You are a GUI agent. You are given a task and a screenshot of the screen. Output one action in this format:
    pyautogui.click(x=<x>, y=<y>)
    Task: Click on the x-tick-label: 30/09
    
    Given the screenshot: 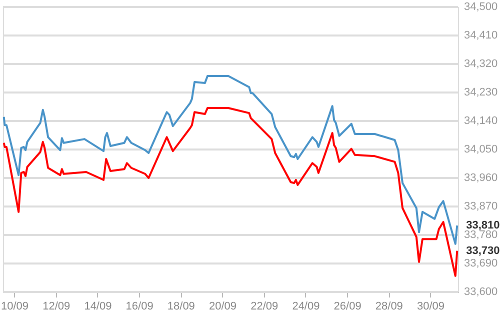 What is the action you would take?
    pyautogui.click(x=431, y=306)
    